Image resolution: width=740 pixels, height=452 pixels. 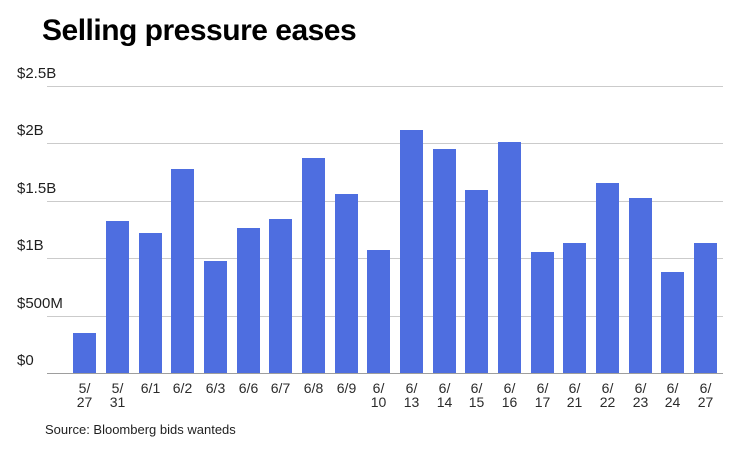 What do you see at coordinates (444, 395) in the screenshot?
I see `x-tick-label: 6/14` at bounding box center [444, 395].